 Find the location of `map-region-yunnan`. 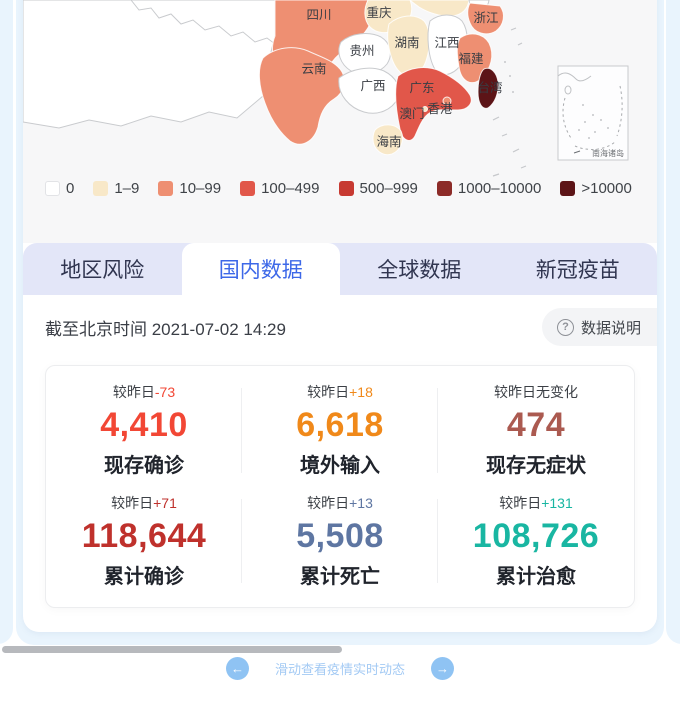

map-region-yunnan is located at coordinates (301, 96).